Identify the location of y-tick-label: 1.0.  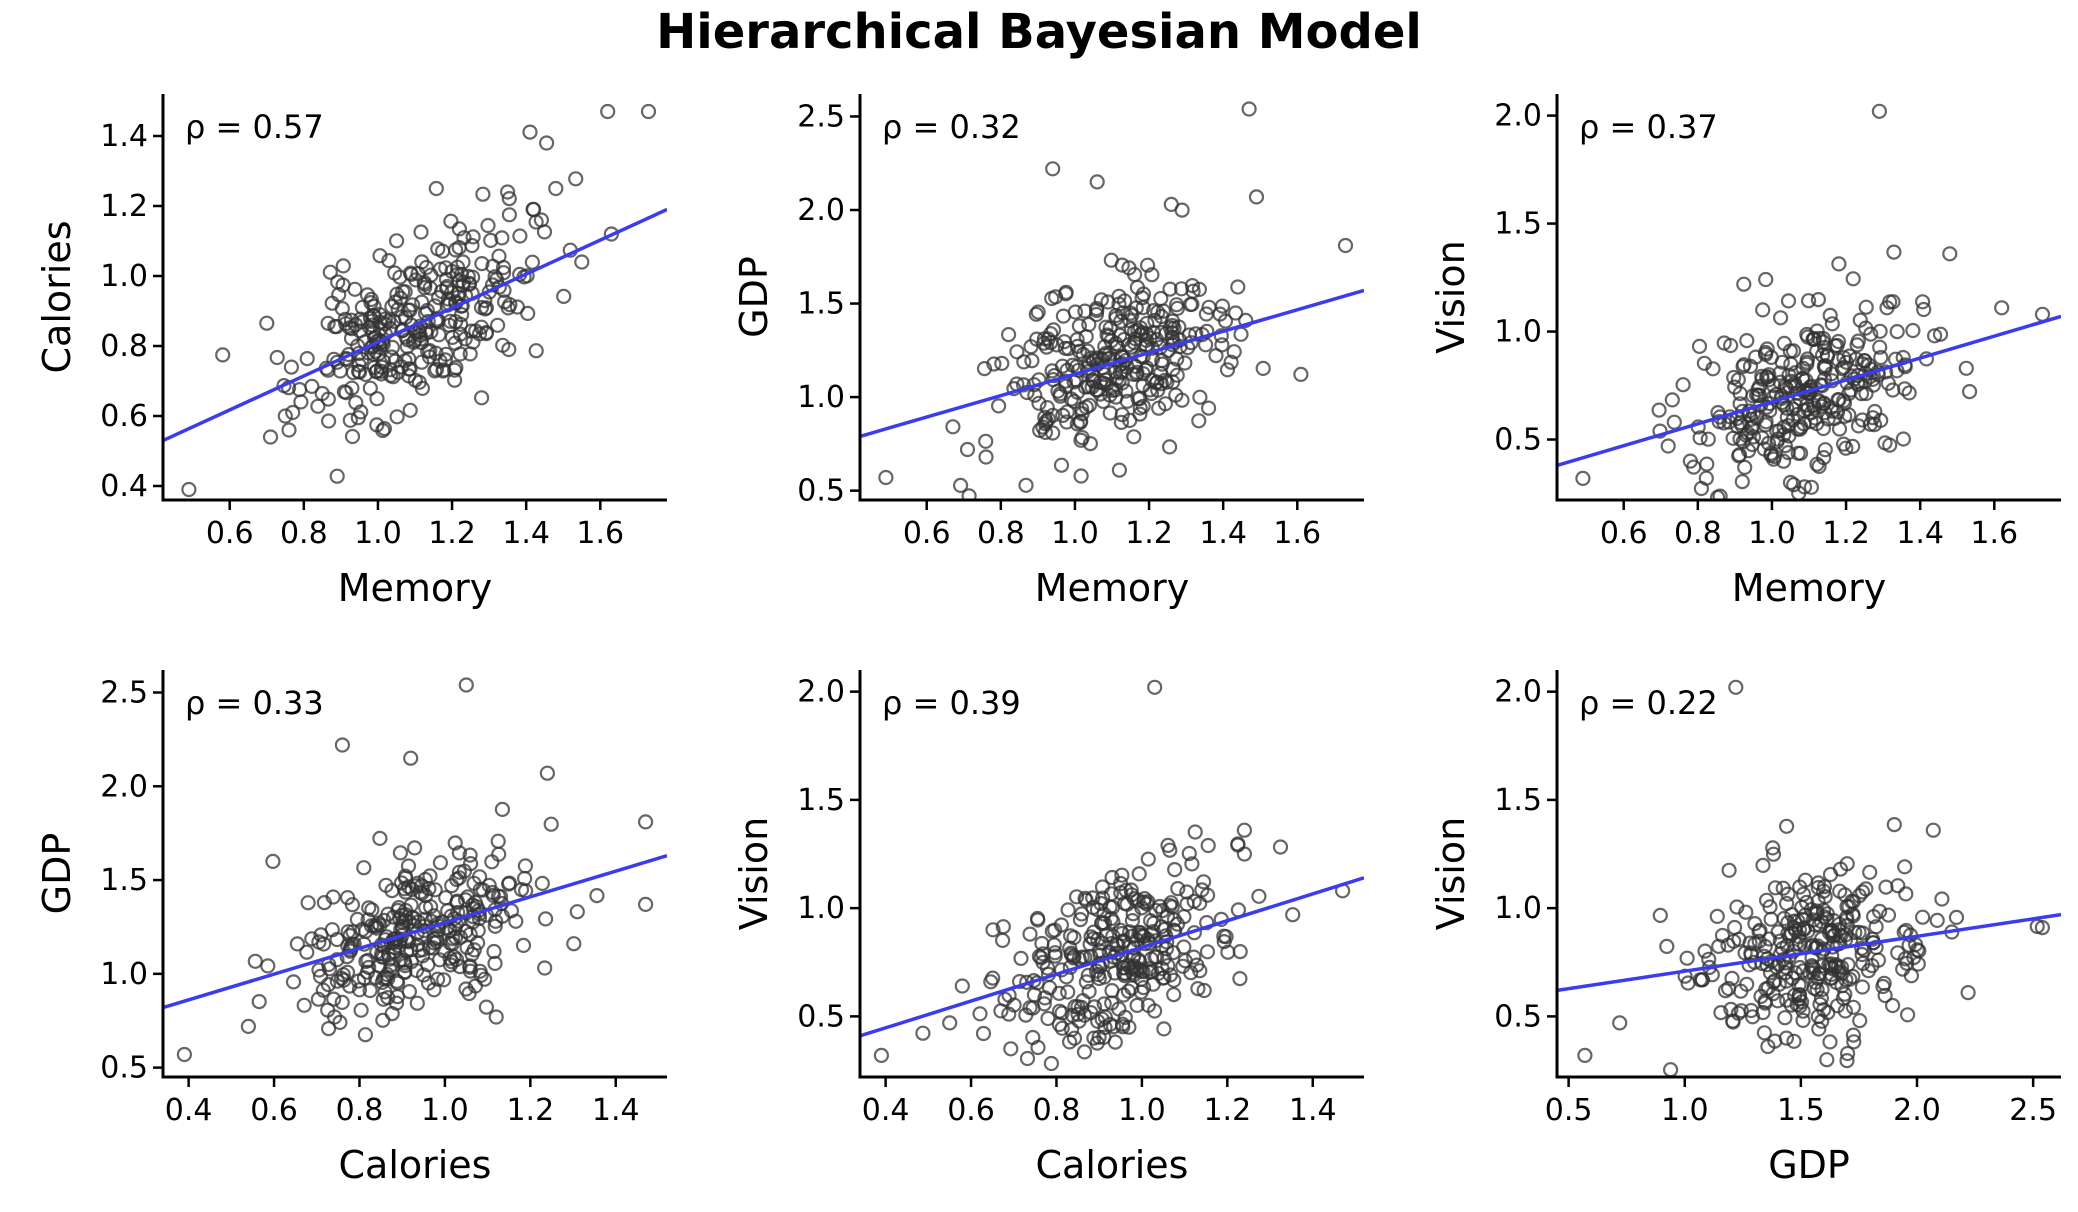
(1518, 908).